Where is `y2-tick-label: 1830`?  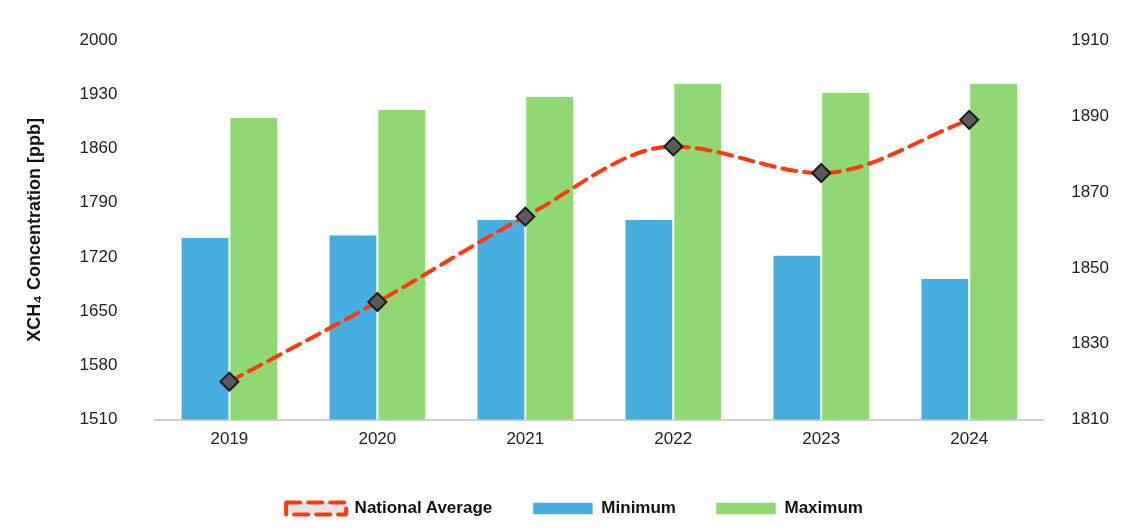
y2-tick-label: 1830 is located at coordinates (1090, 343).